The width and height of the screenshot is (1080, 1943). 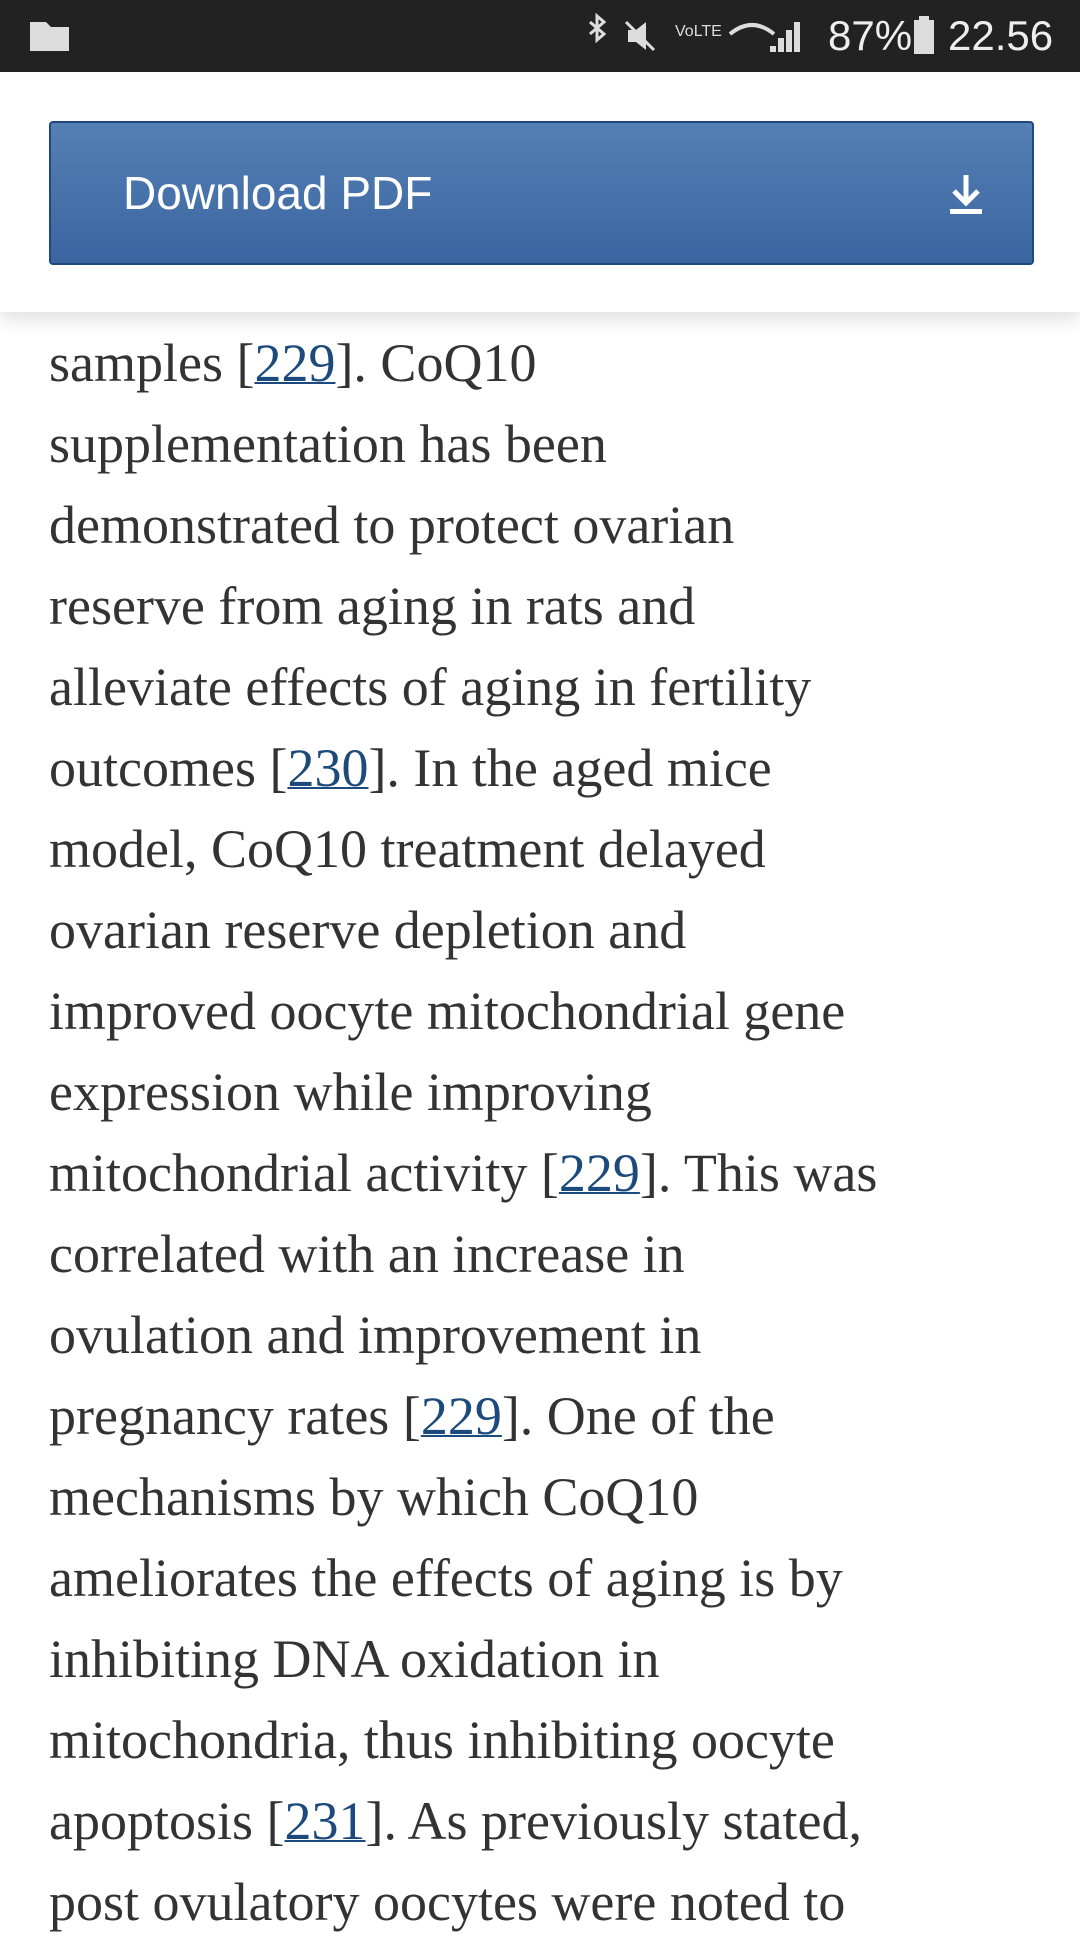 I want to click on text-line: demonstrated to protect ovarian, so click(x=554, y=525).